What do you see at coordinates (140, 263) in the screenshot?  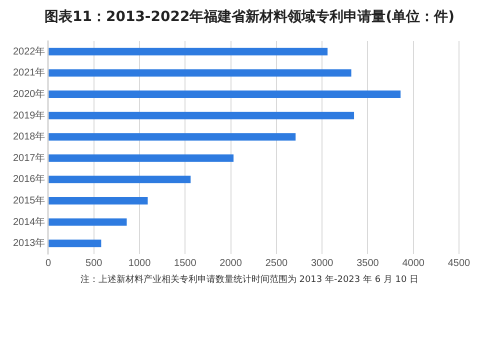 I see `x-tick-label: 1000` at bounding box center [140, 263].